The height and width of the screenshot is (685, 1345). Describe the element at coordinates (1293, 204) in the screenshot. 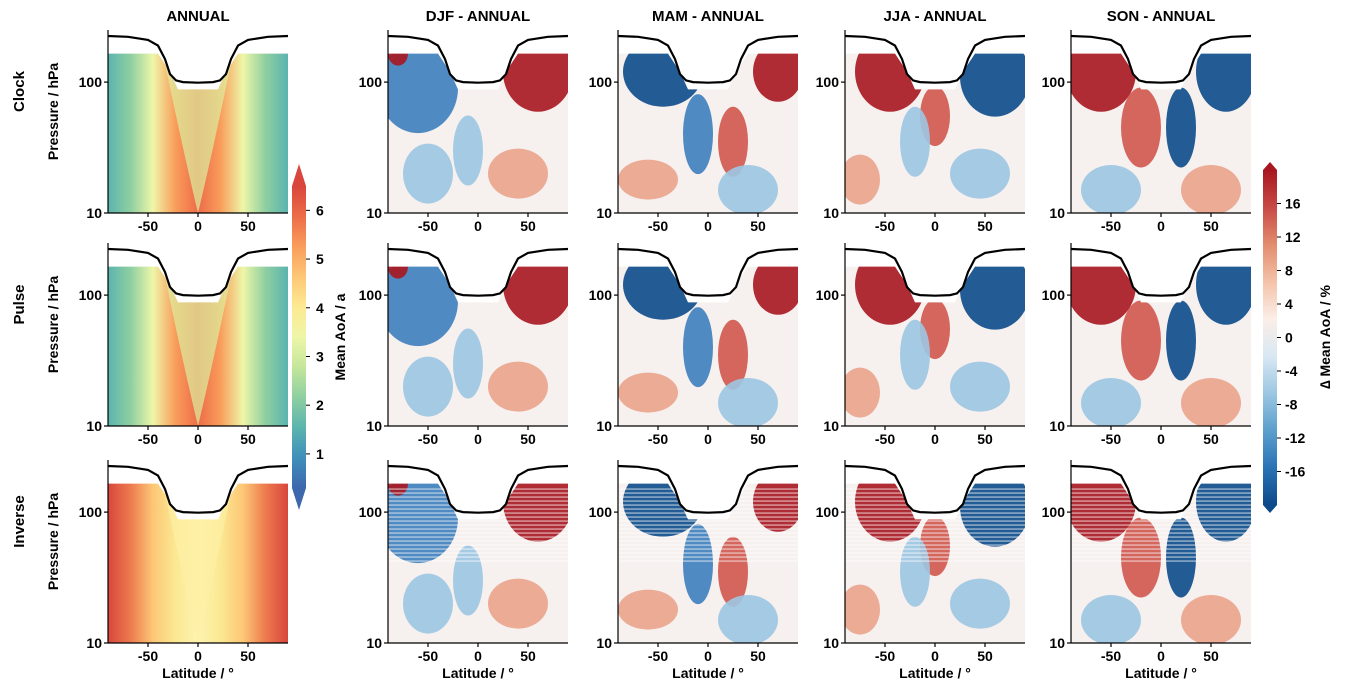

I see `colorbar-tick-label: 16` at that location.